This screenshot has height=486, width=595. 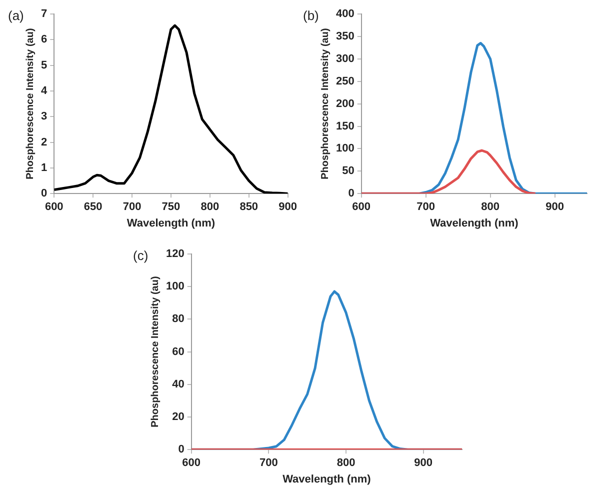 I want to click on y-tick-label: 40, so click(x=178, y=384).